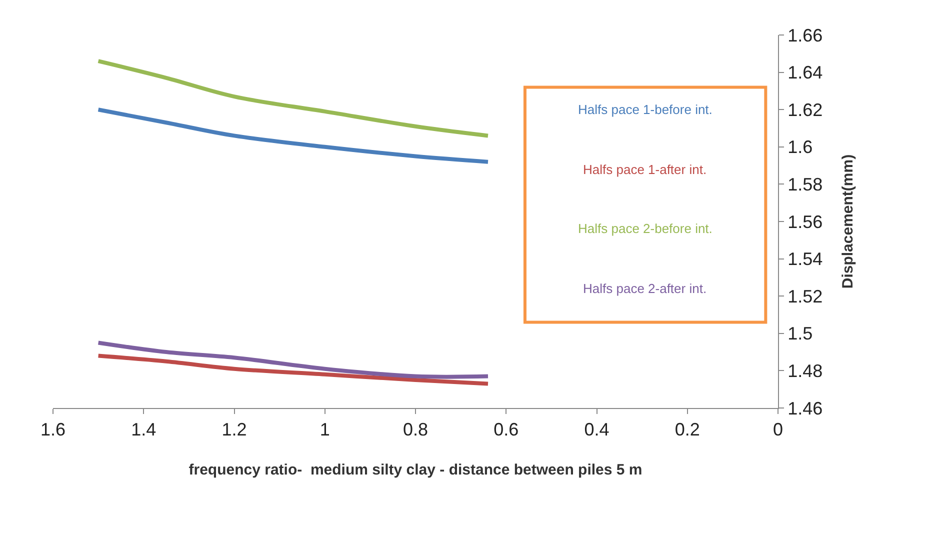 This screenshot has height=545, width=927. I want to click on text: Halfs pace 2-after int., so click(645, 288).